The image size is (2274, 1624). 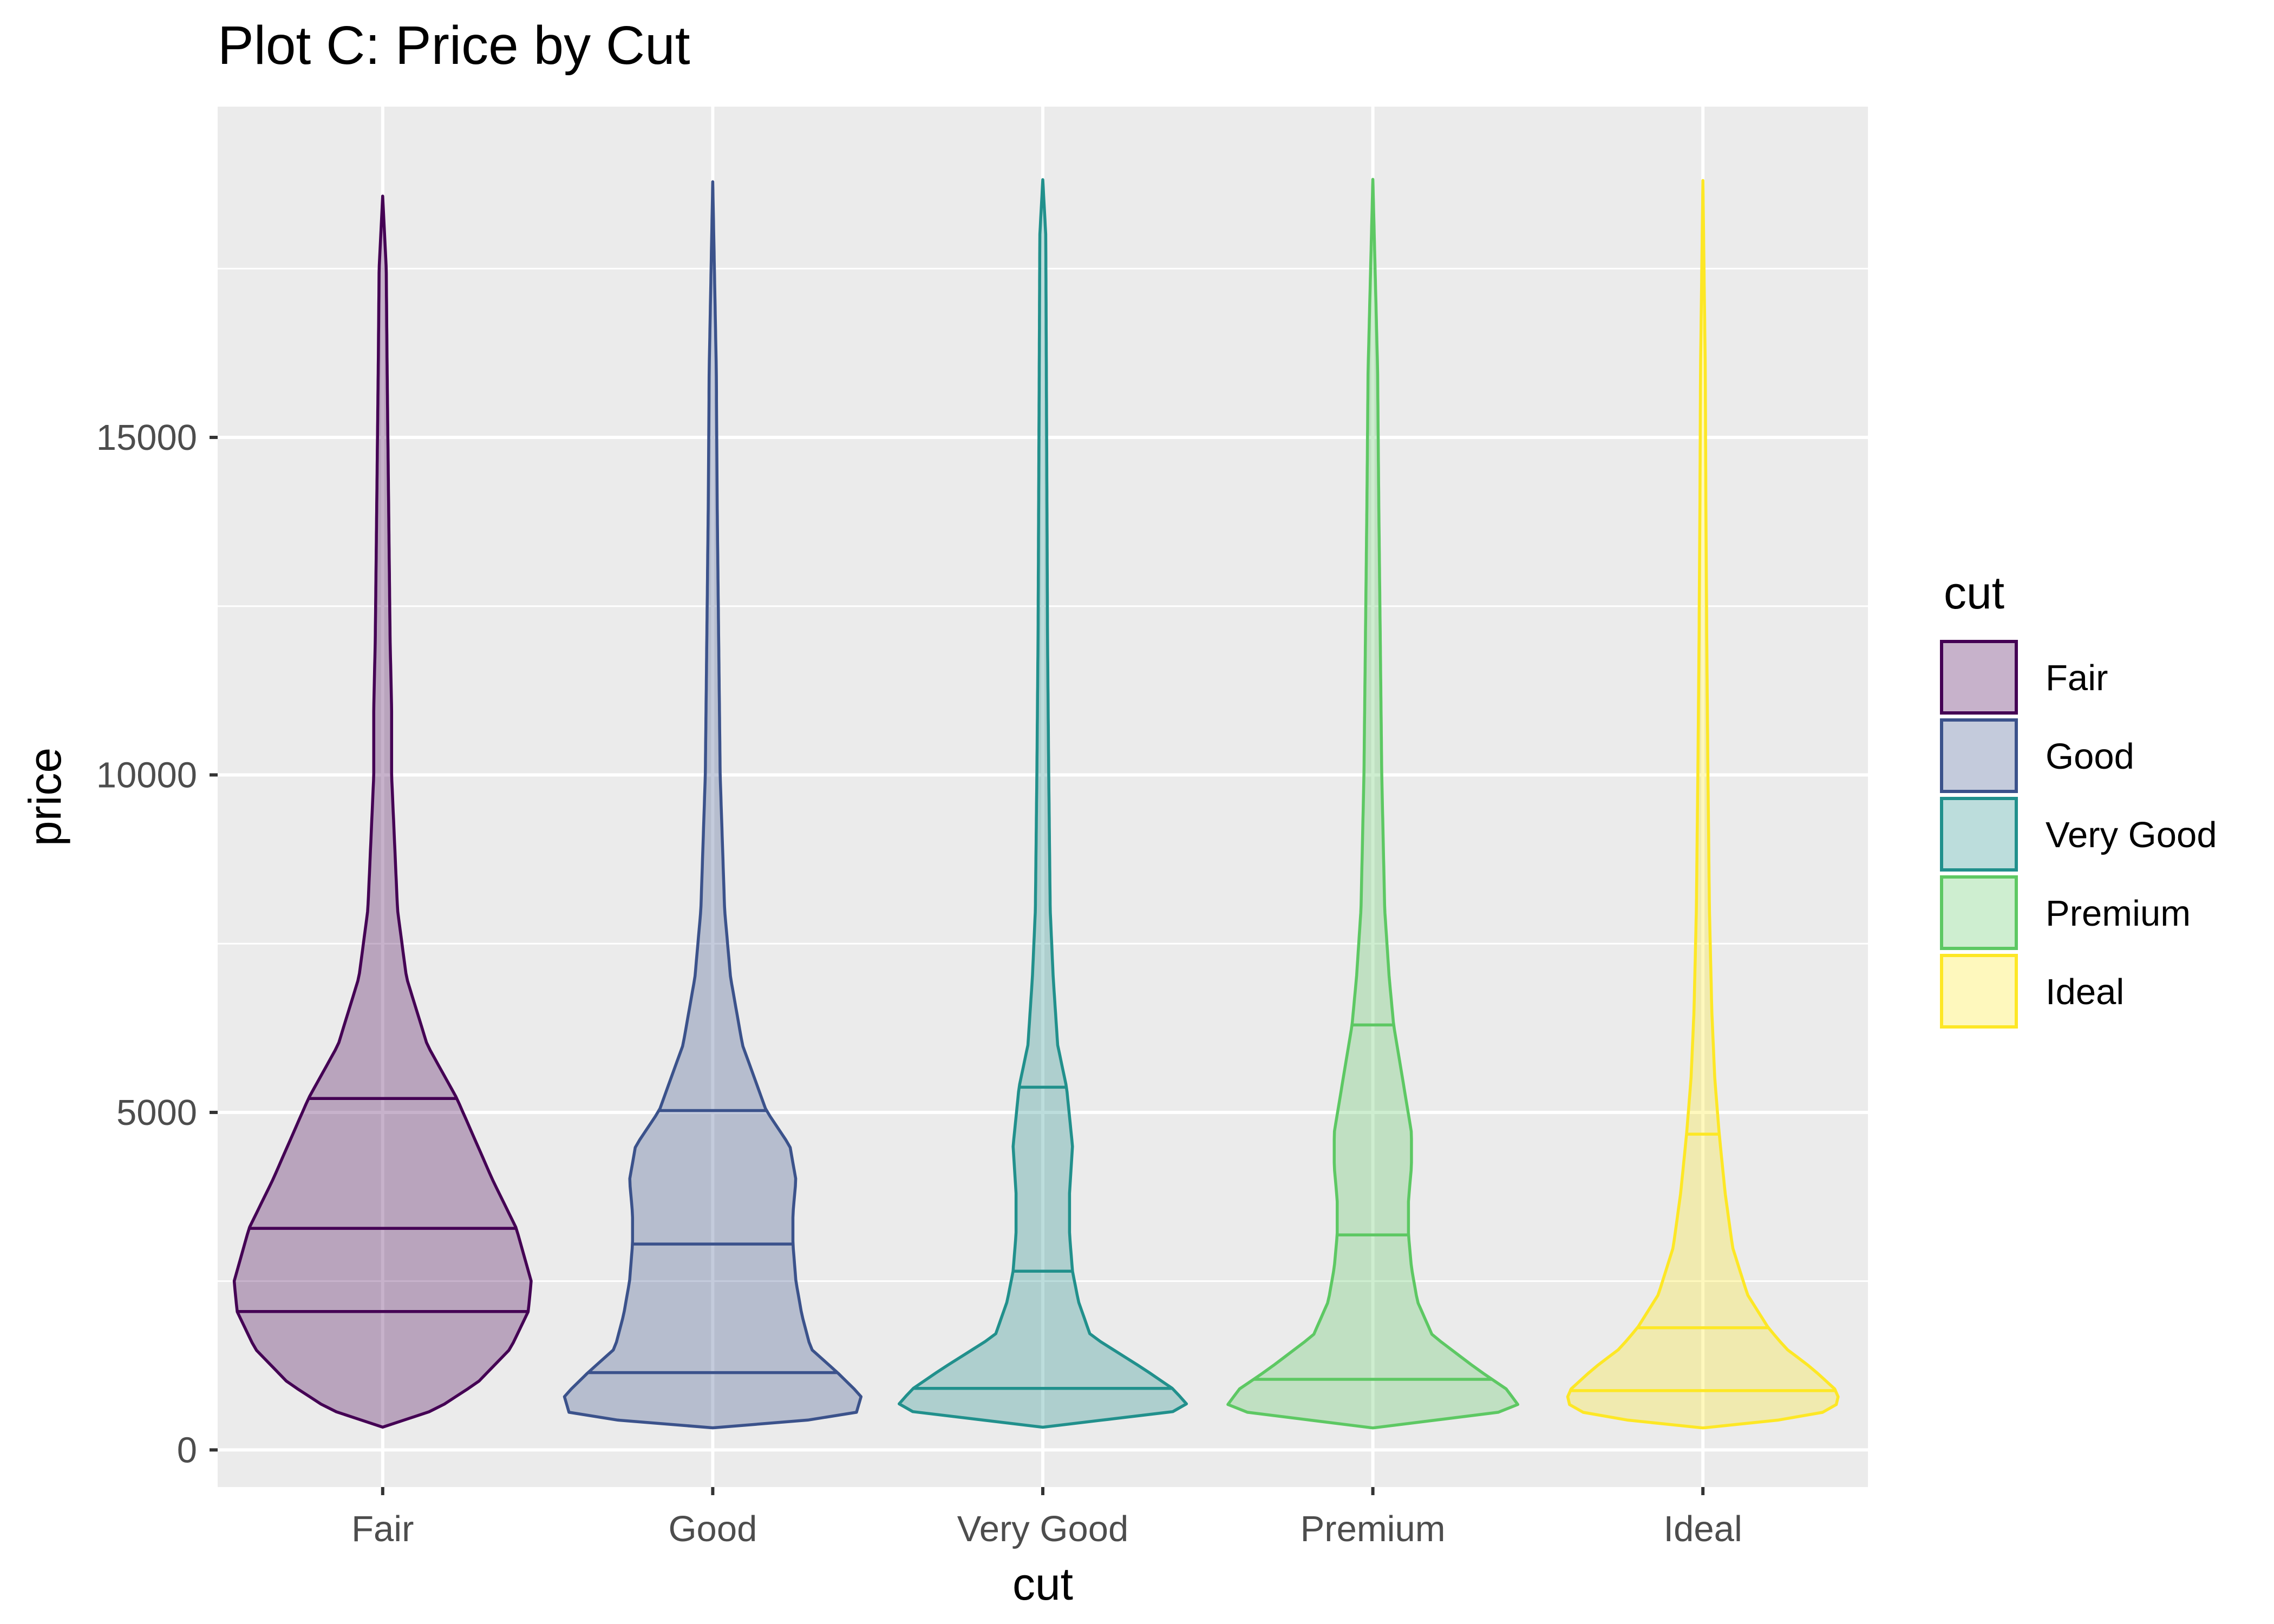 I want to click on x-axis: Fair Good Very Good Premium Ideal, so click(x=1046, y=1518).